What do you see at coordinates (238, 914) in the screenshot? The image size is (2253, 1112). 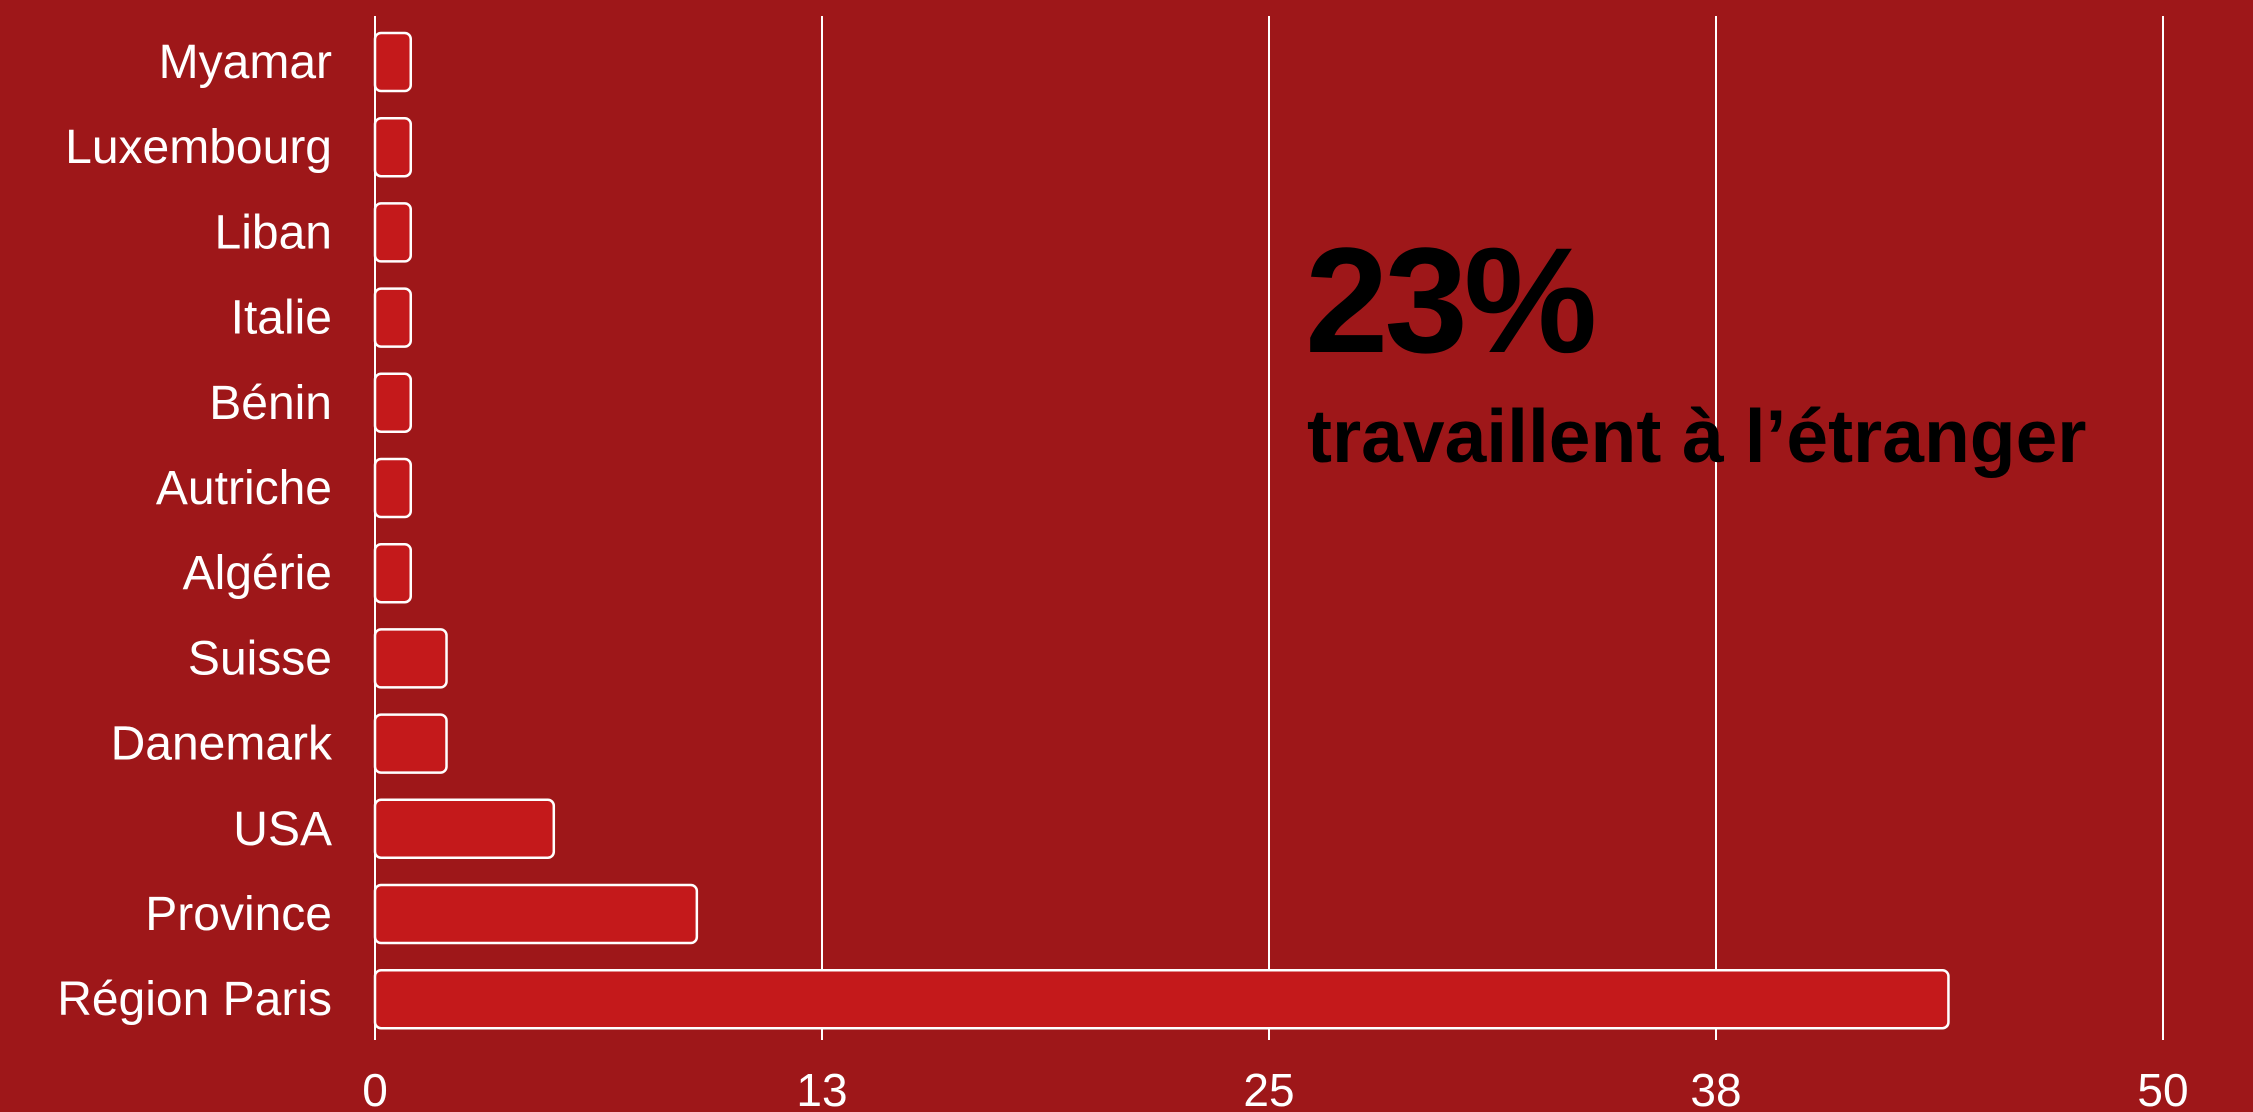 I see `category-label: Province` at bounding box center [238, 914].